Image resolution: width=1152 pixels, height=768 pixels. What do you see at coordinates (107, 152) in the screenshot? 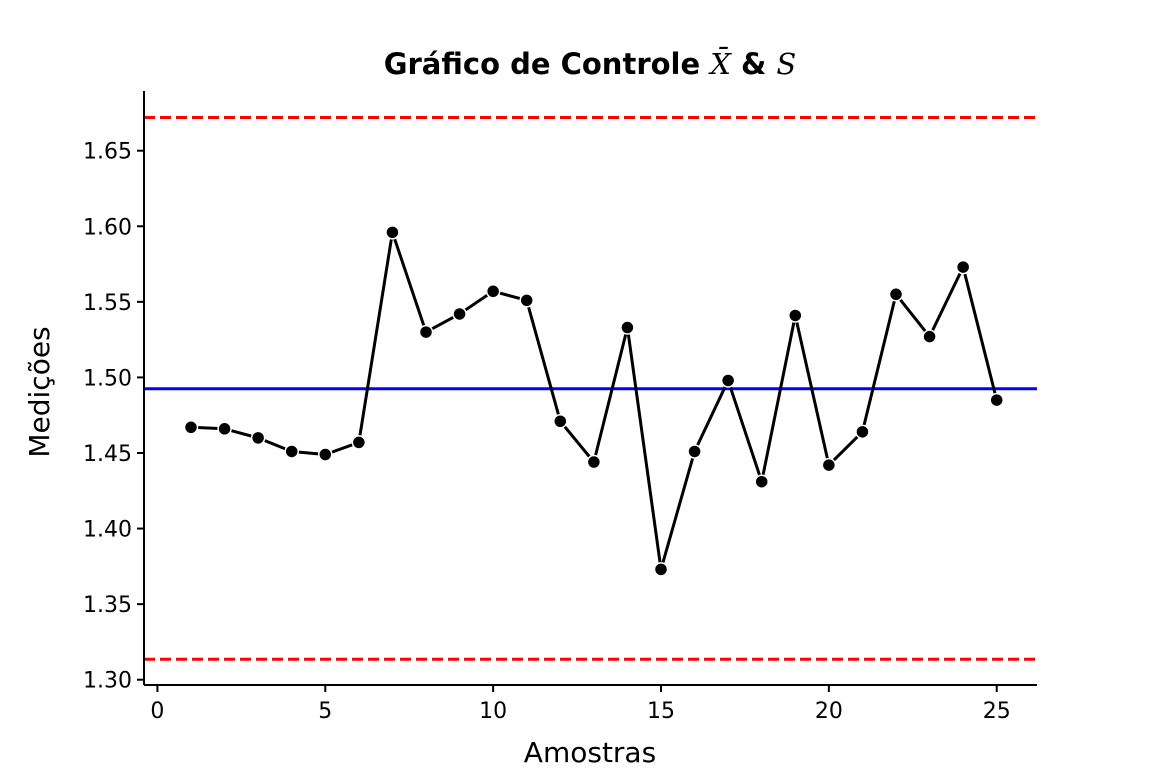
I see `y-tick-label: 1.65` at bounding box center [107, 152].